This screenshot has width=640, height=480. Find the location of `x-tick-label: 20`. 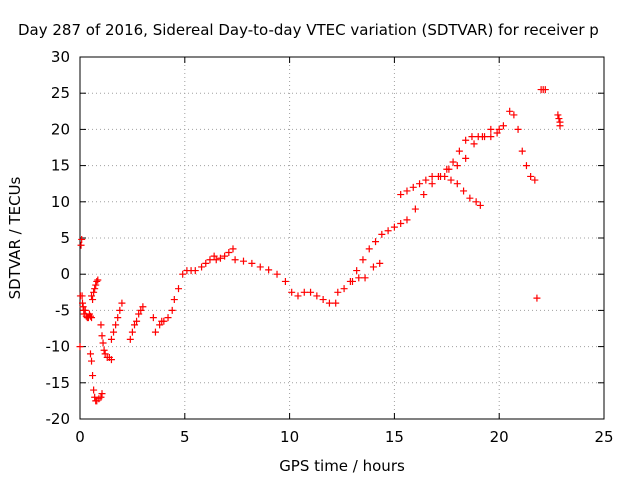

x-tick-label: 20 is located at coordinates (499, 437).